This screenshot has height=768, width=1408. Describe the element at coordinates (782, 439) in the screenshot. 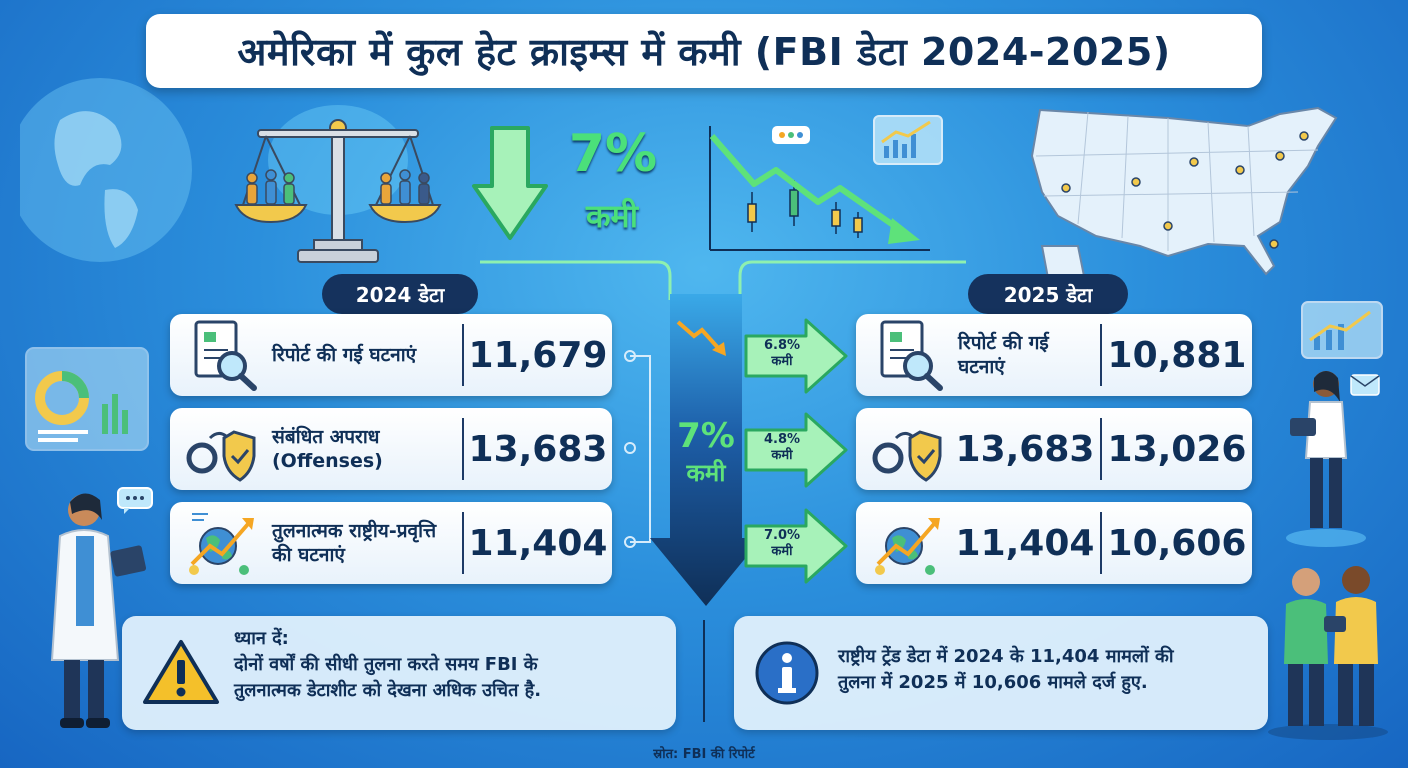

I see `change-pct-offenses: 4.8%` at that location.